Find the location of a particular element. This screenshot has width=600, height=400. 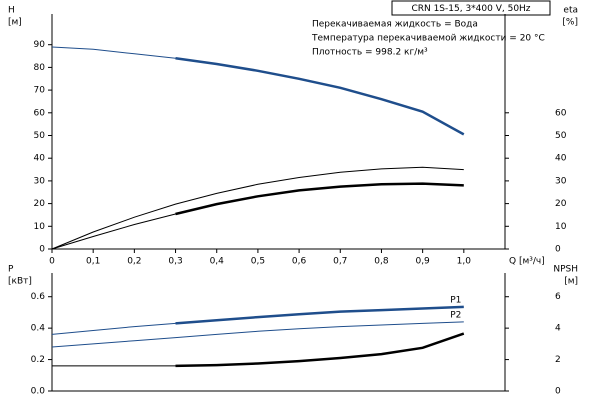

y2-tick-label: 4 is located at coordinates (558, 329).